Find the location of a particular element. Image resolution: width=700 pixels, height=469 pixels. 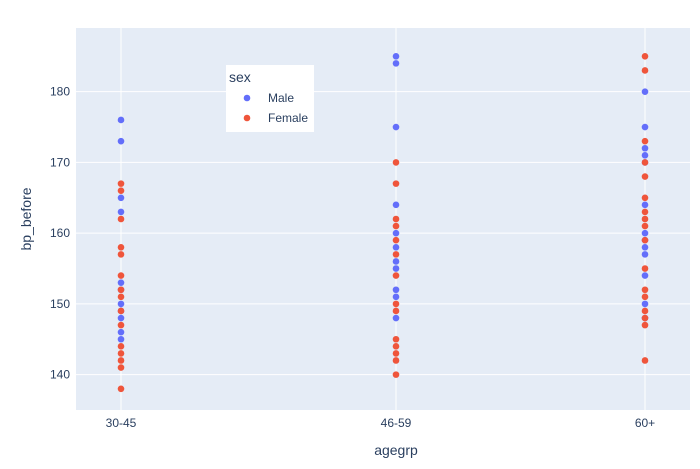

legend-box is located at coordinates (270, 98).